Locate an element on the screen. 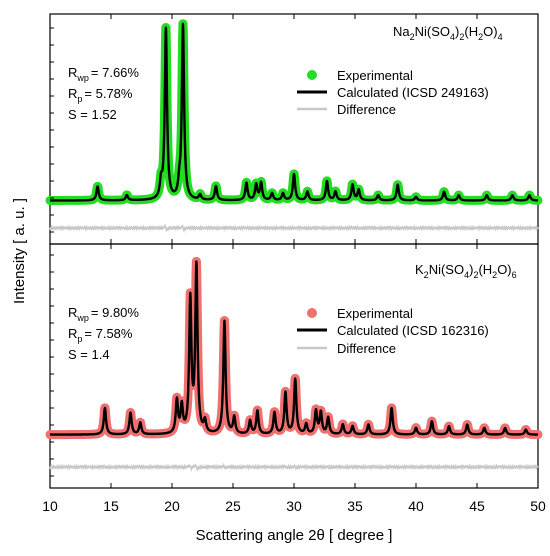 The width and height of the screenshot is (550, 556). legend-calculated-label: Calculated (ICSD 162316) is located at coordinates (413, 330).